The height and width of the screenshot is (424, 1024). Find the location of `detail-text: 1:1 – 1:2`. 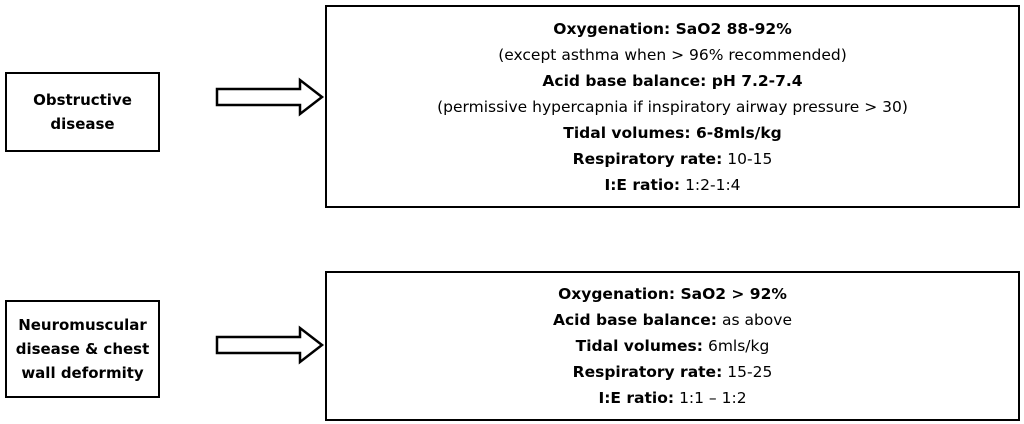

detail-text: 1:1 – 1:2 is located at coordinates (713, 398).